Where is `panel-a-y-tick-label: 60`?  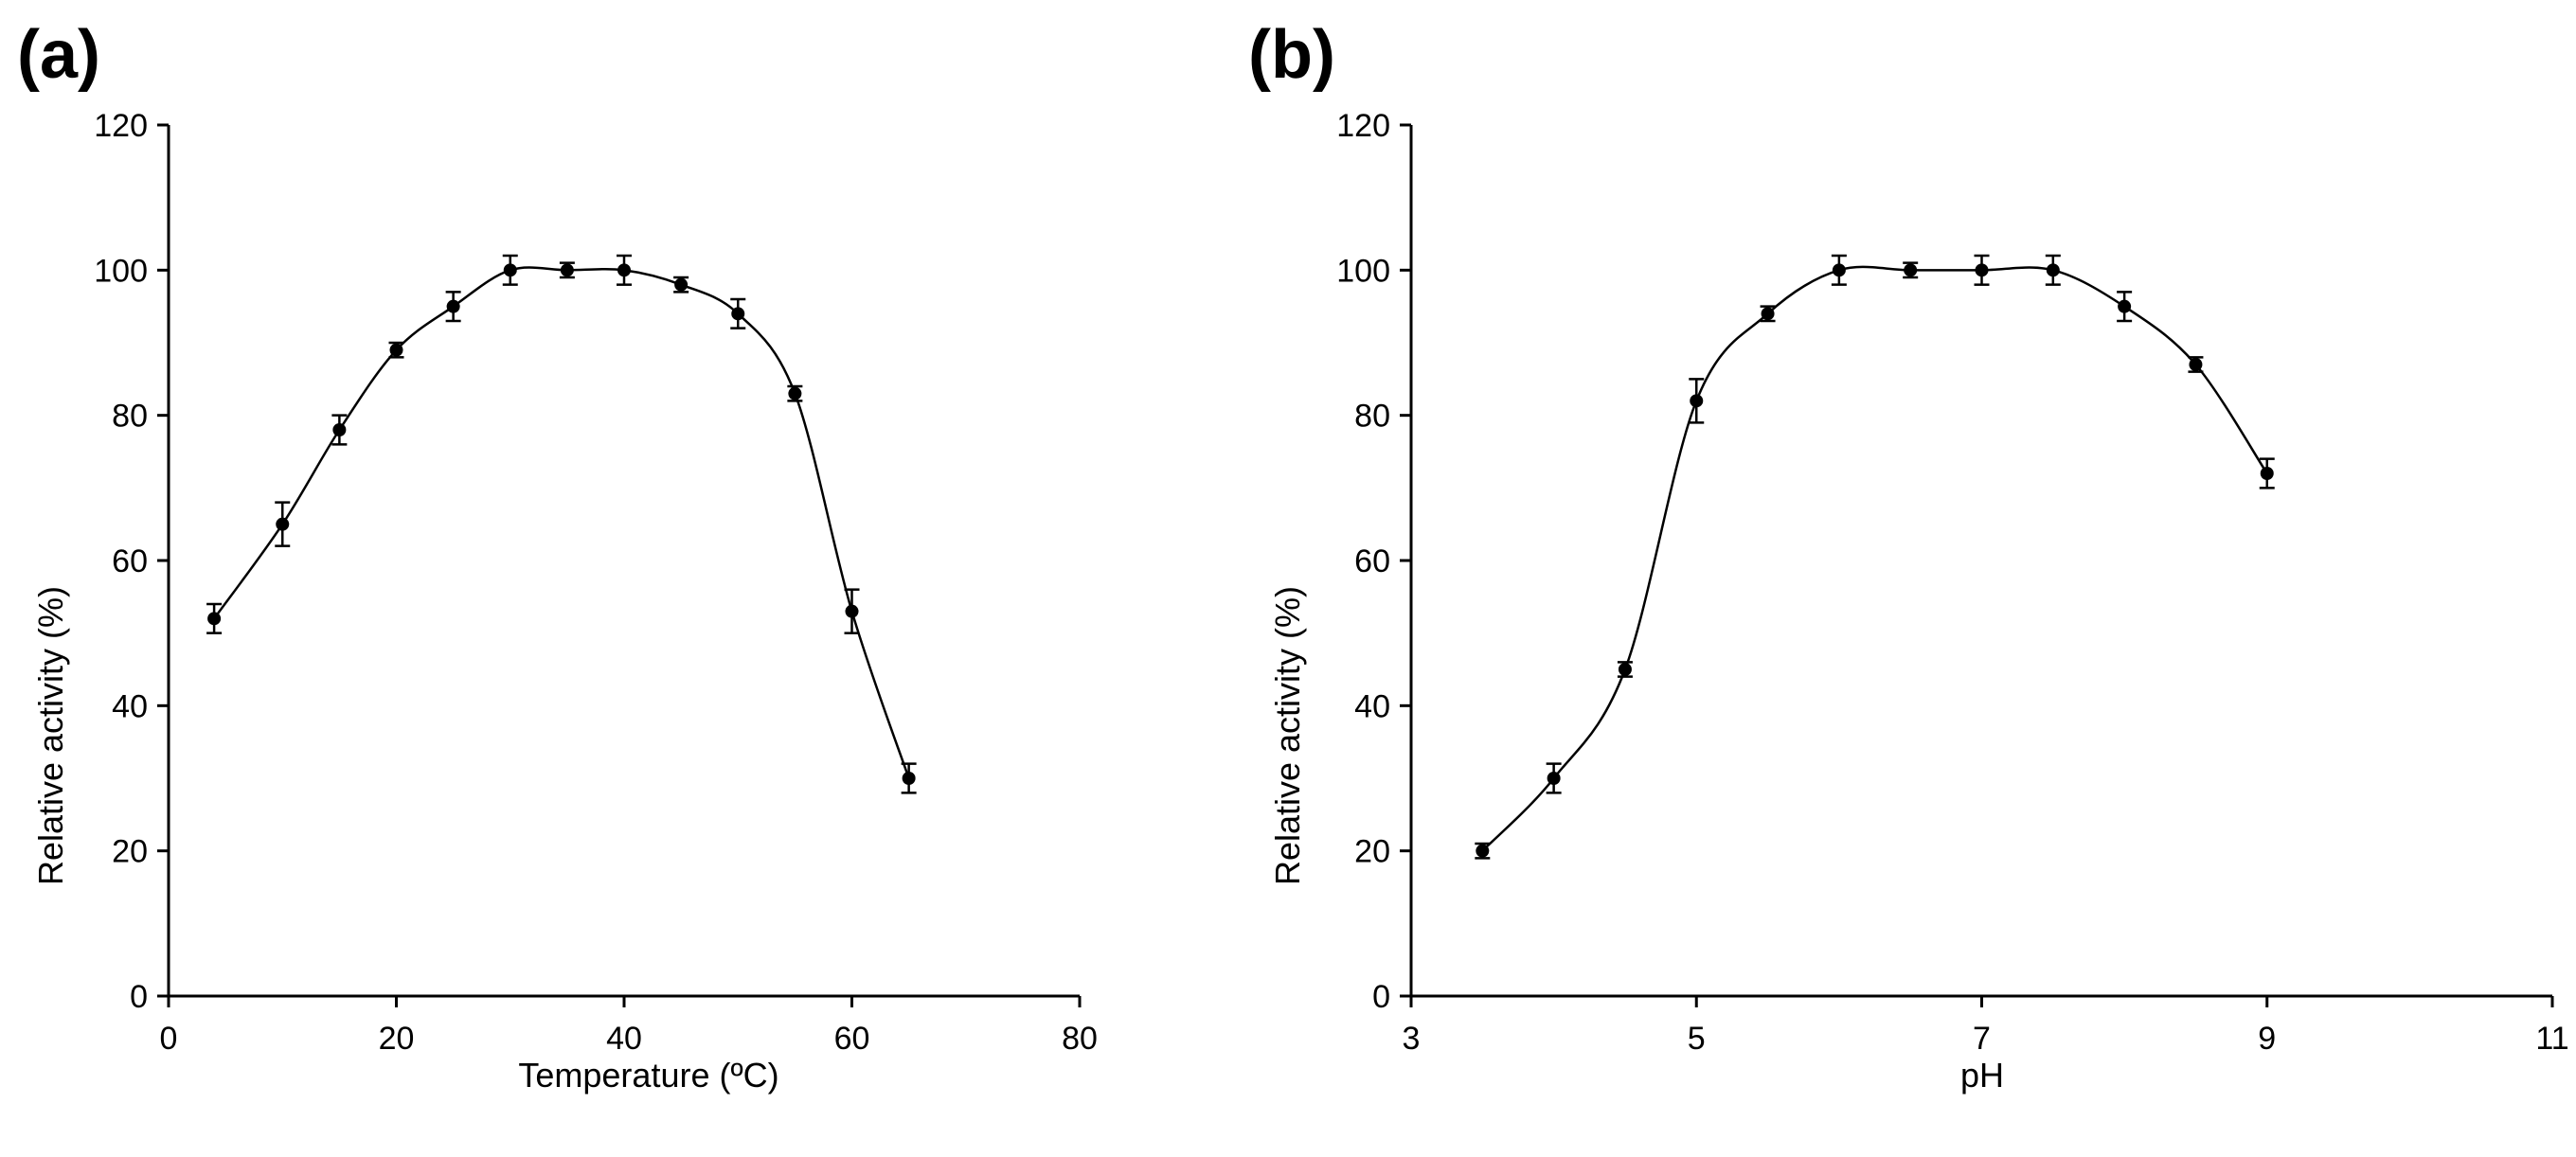 panel-a-y-tick-label: 60 is located at coordinates (130, 561).